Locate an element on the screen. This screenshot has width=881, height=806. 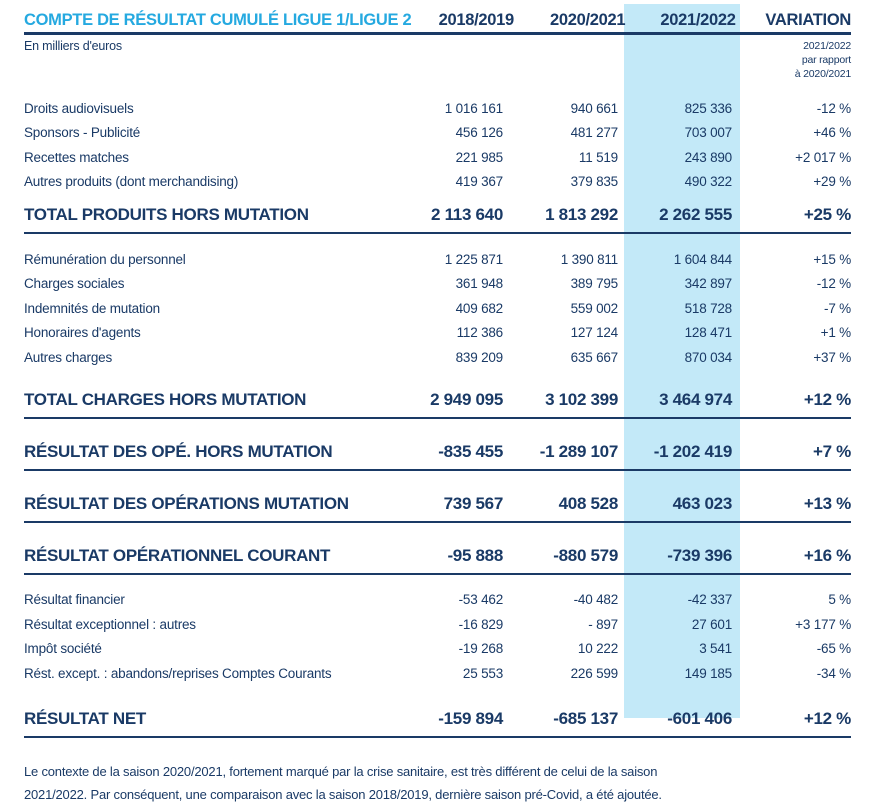
row-label: Rémunération du personnel is located at coordinates (105, 259).